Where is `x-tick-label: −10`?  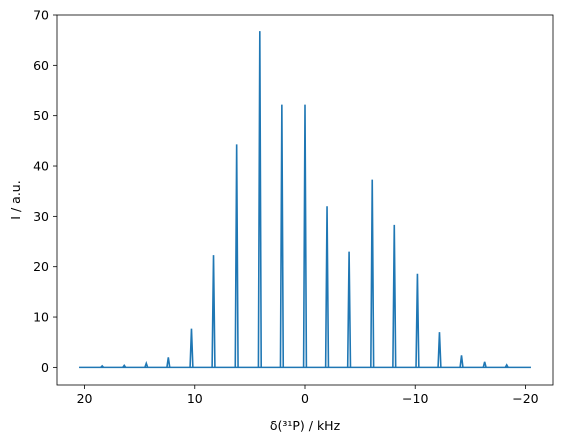
x-tick-label: −10 is located at coordinates (415, 398).